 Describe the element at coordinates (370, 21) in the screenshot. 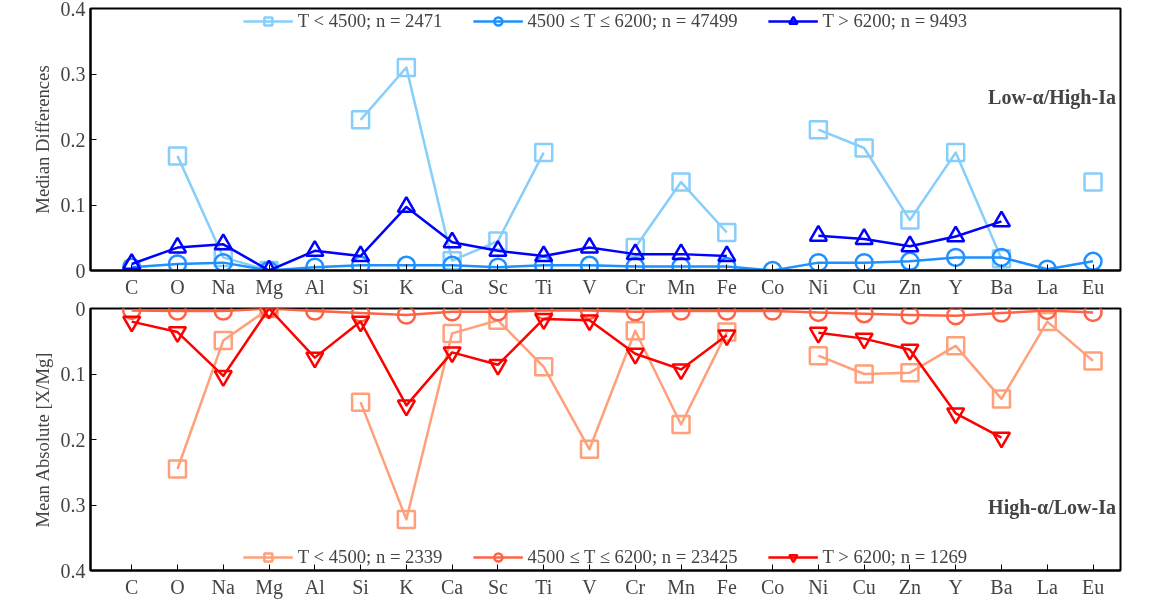

I see `legend-label: T < 4500; n = 2471` at that location.